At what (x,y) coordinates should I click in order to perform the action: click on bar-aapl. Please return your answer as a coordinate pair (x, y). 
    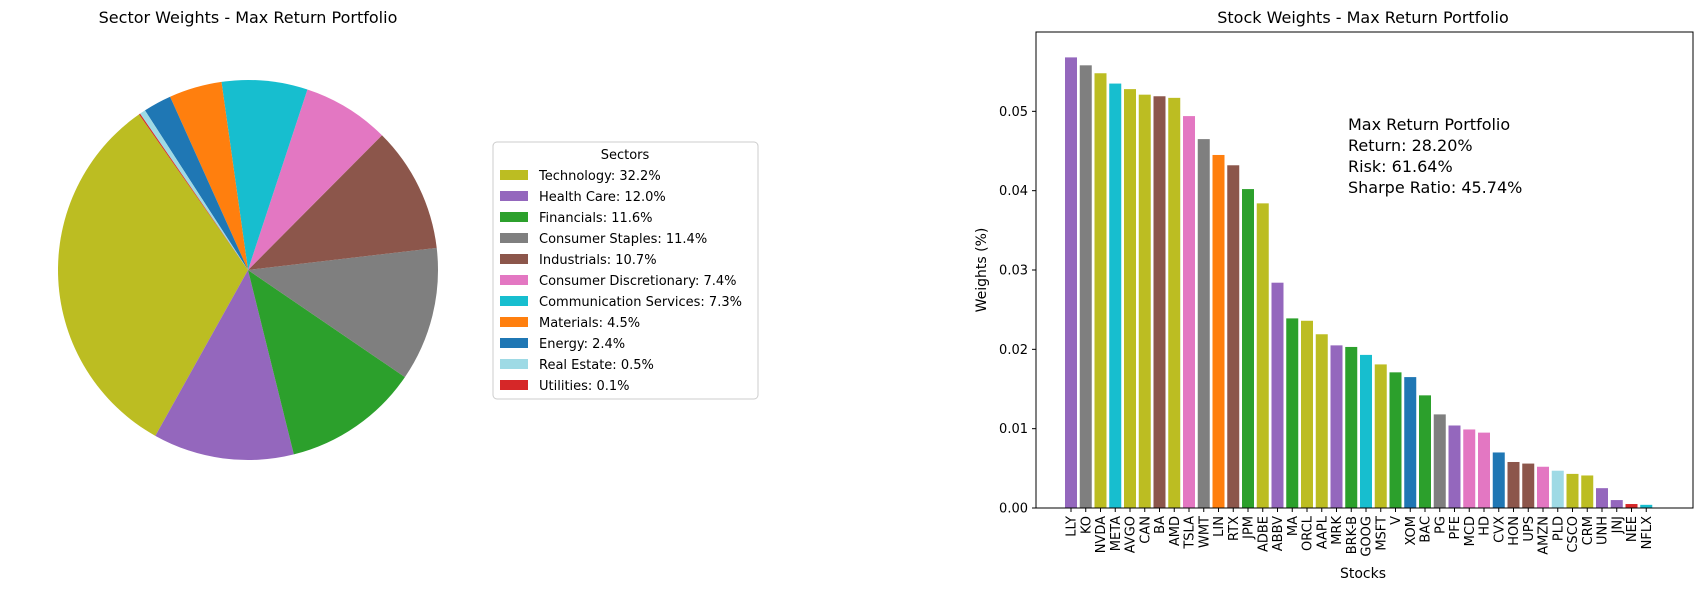
    Looking at the image, I should click on (1321, 421).